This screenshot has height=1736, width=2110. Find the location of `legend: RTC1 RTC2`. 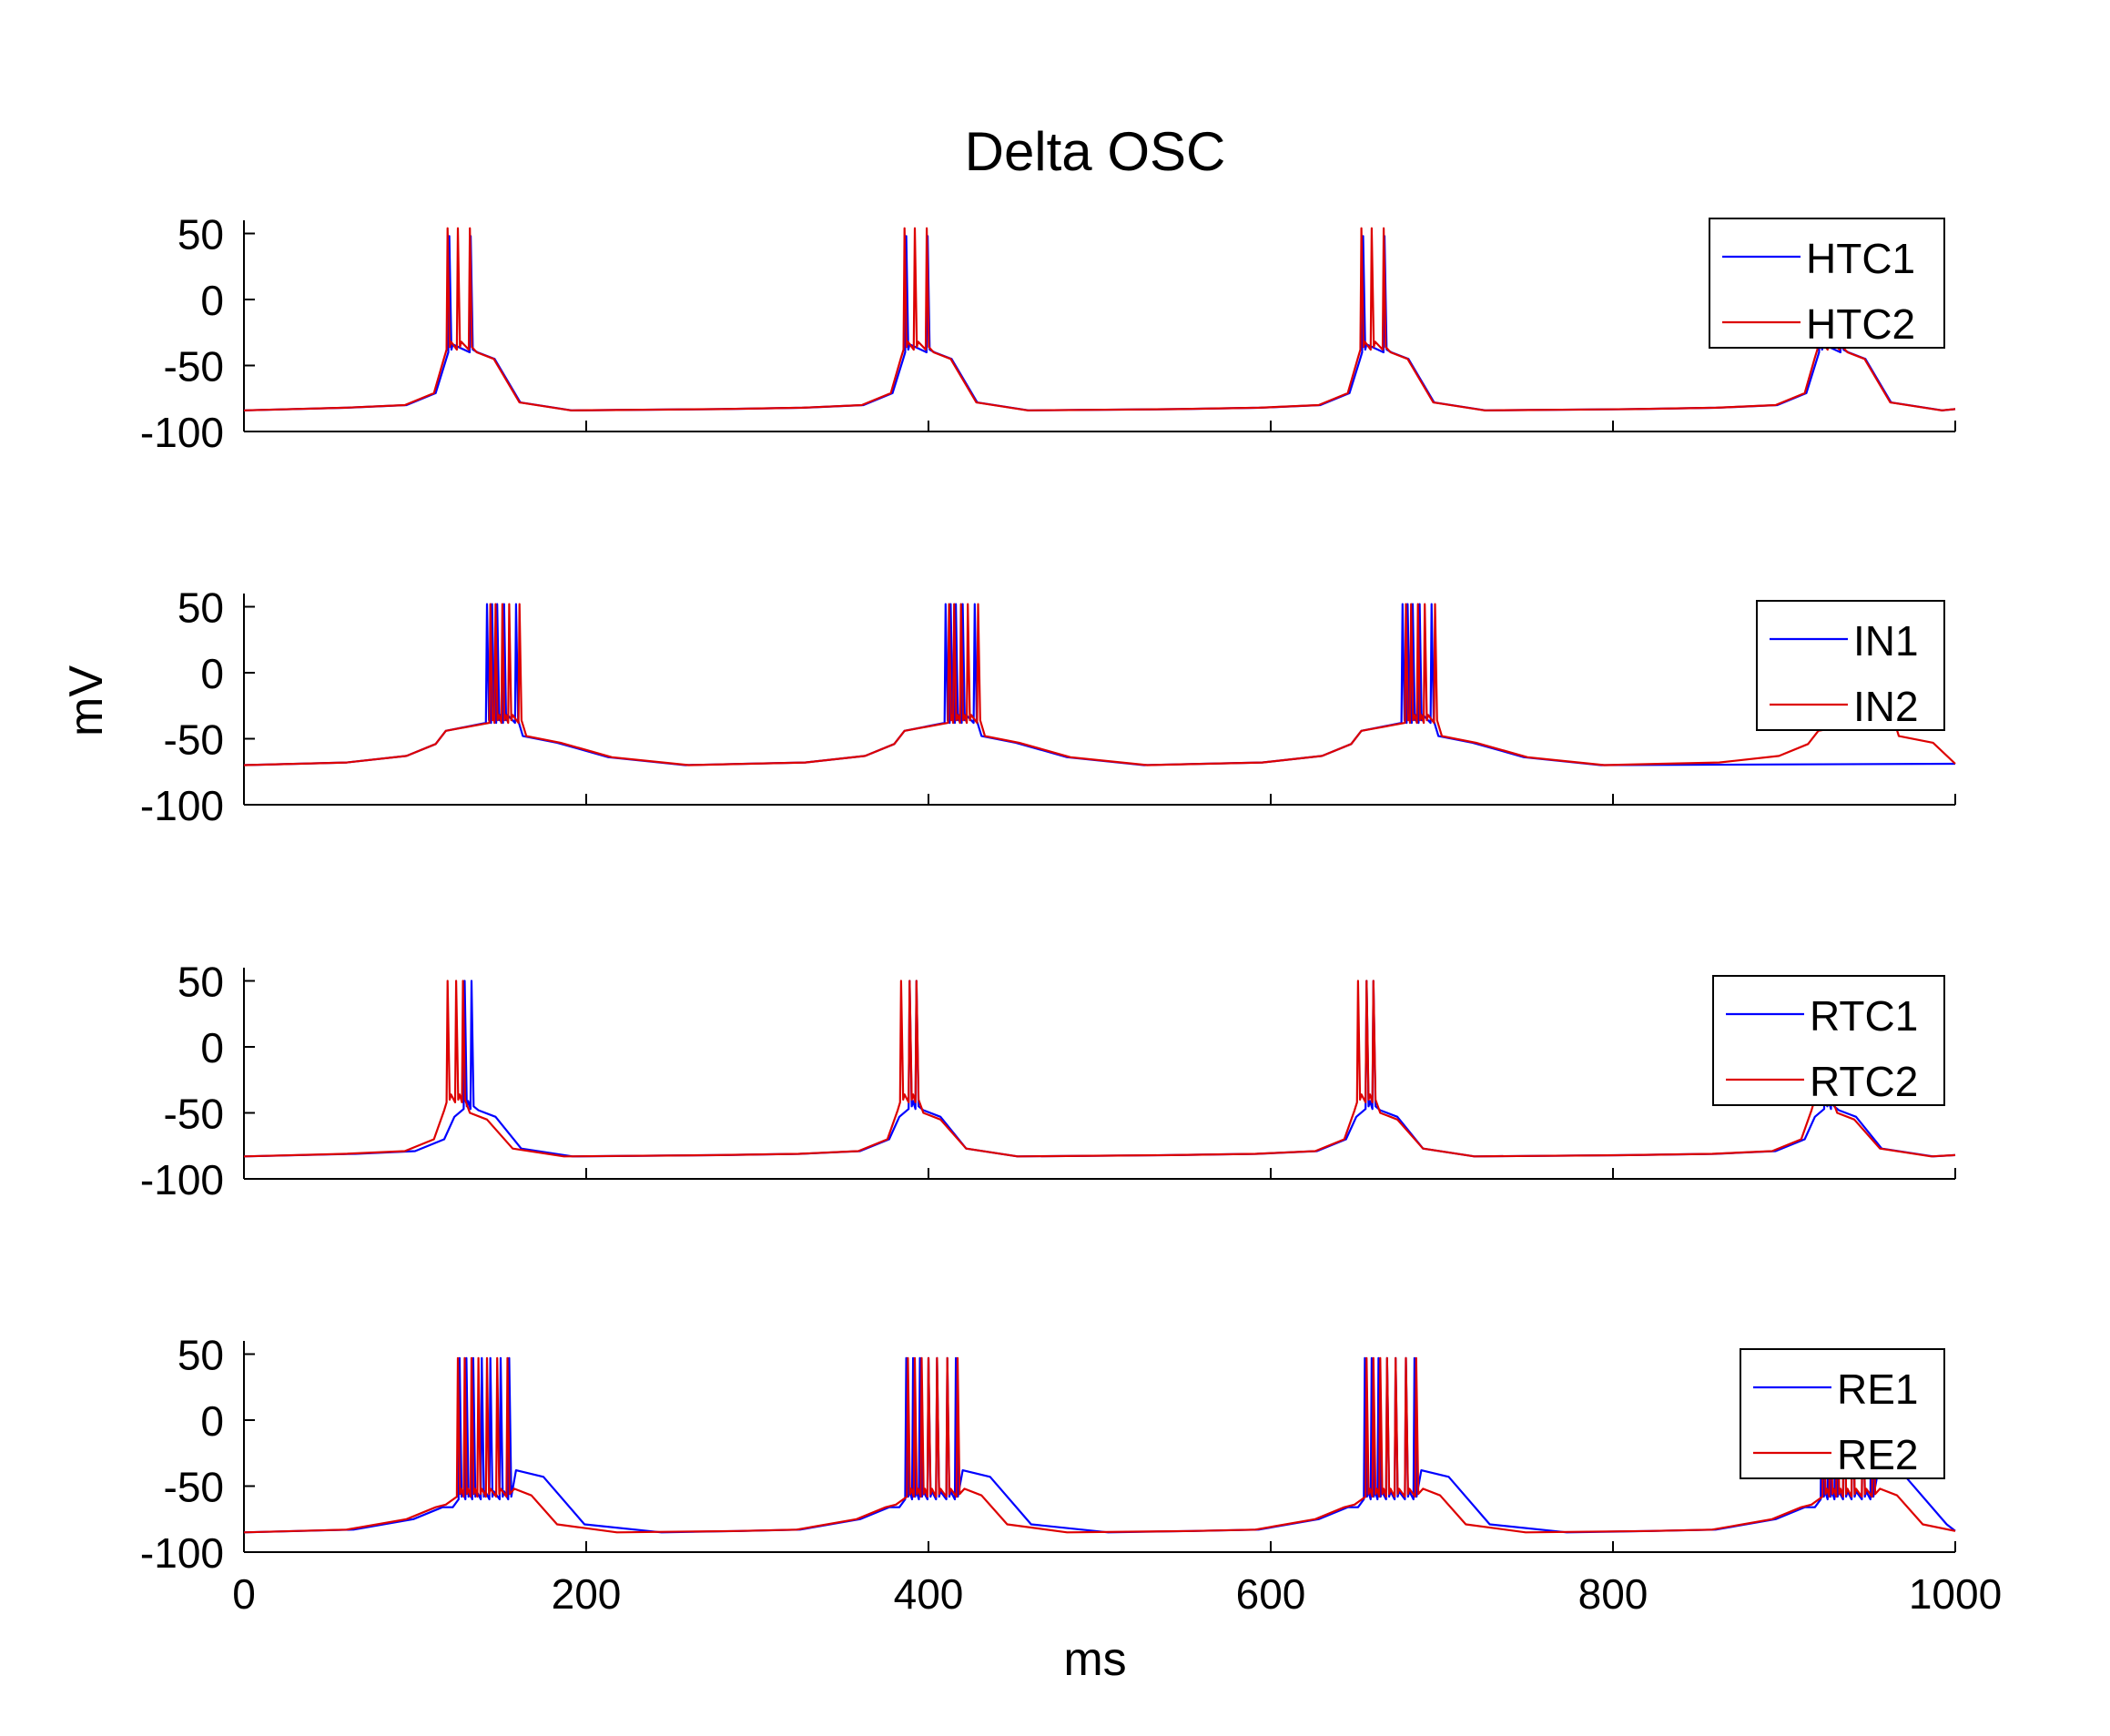

legend: RTC1 RTC2 is located at coordinates (1828, 1040).